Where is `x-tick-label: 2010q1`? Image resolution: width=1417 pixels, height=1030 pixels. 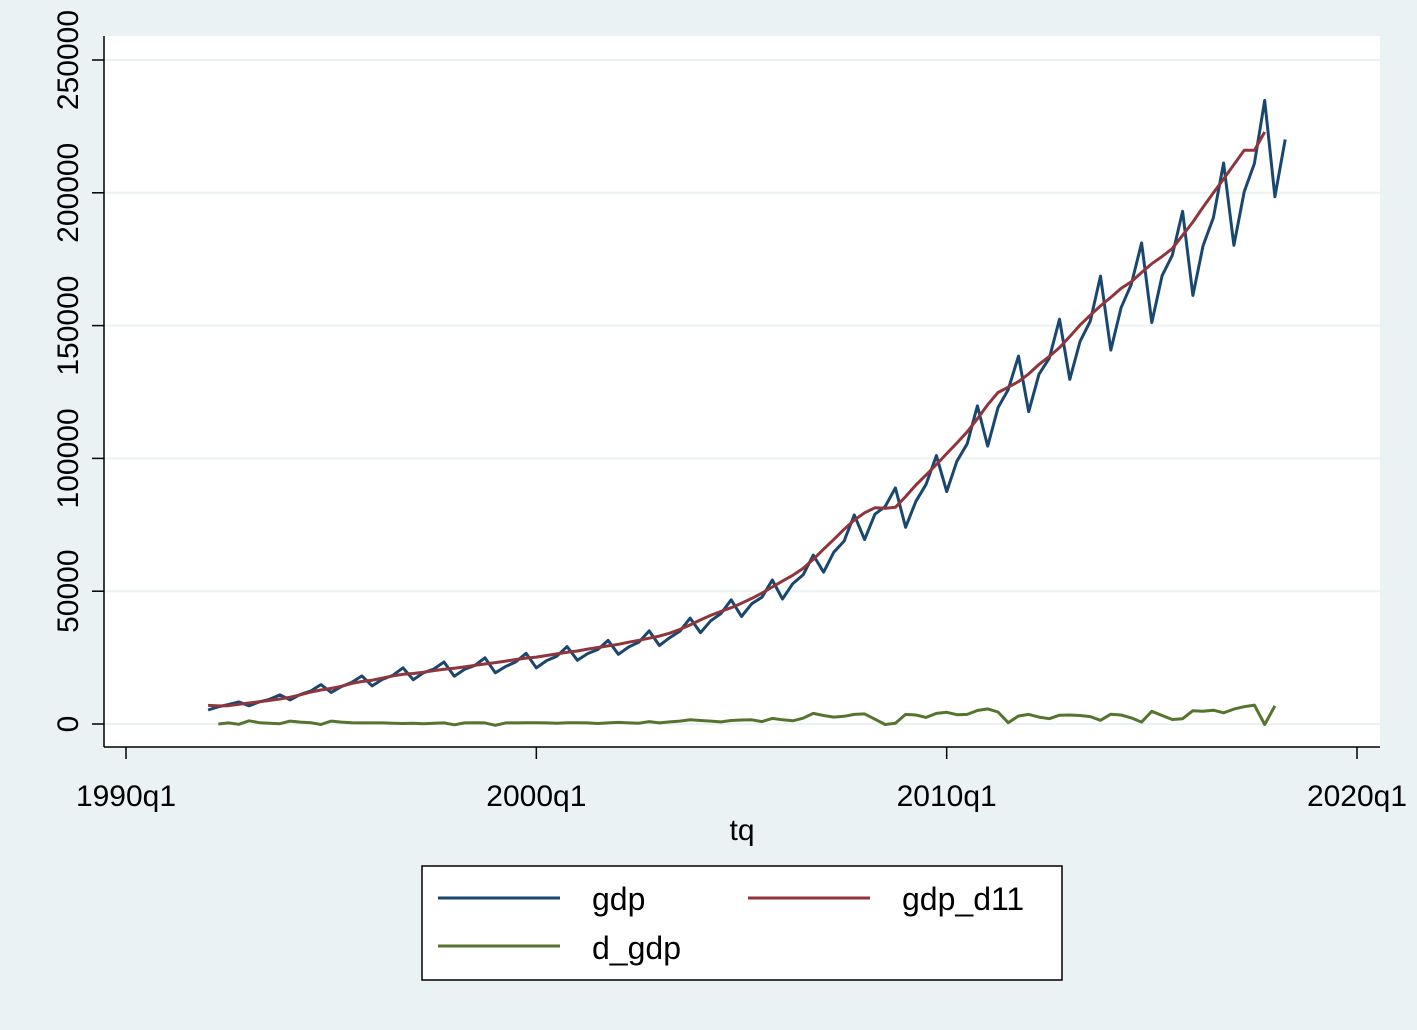 x-tick-label: 2010q1 is located at coordinates (947, 796).